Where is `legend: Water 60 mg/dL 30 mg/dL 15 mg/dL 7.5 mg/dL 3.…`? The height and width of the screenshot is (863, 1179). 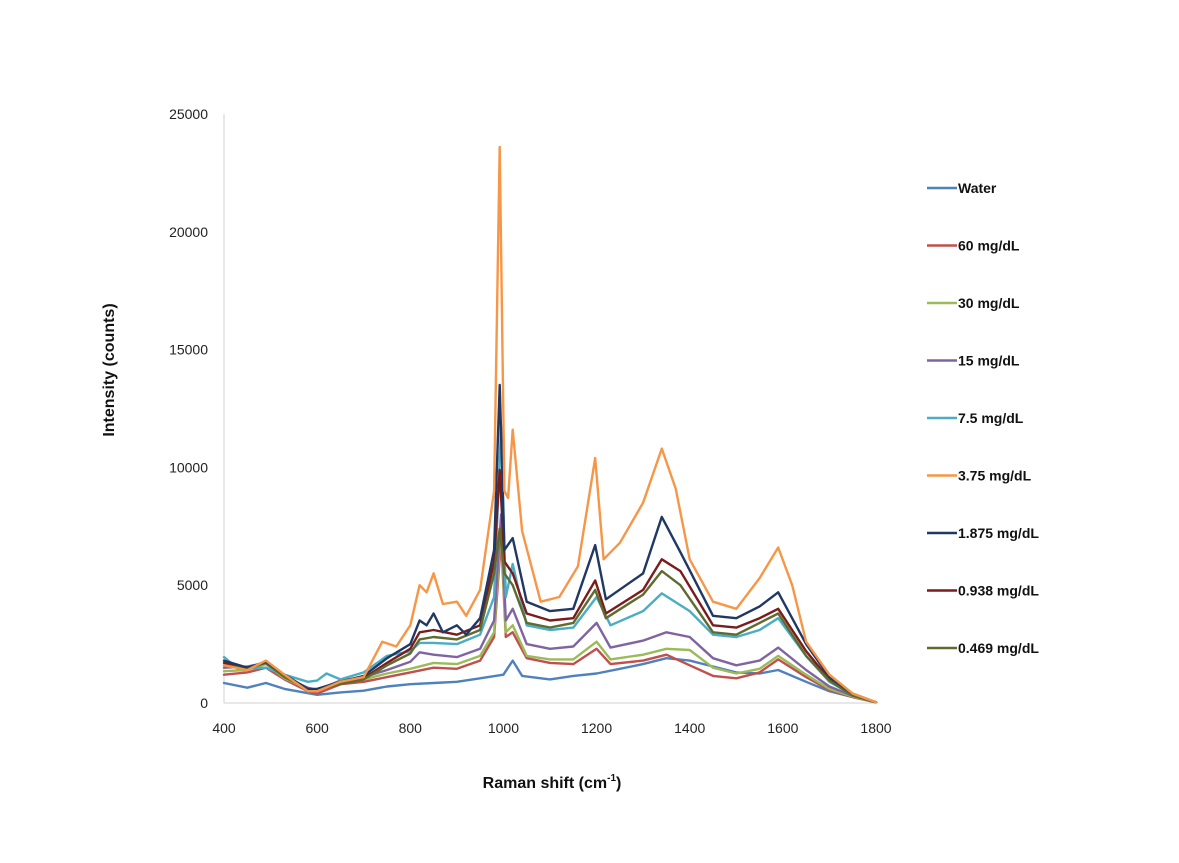 legend: Water 60 mg/dL 30 mg/dL 15 mg/dL 7.5 mg/dL 3.… is located at coordinates (983, 418).